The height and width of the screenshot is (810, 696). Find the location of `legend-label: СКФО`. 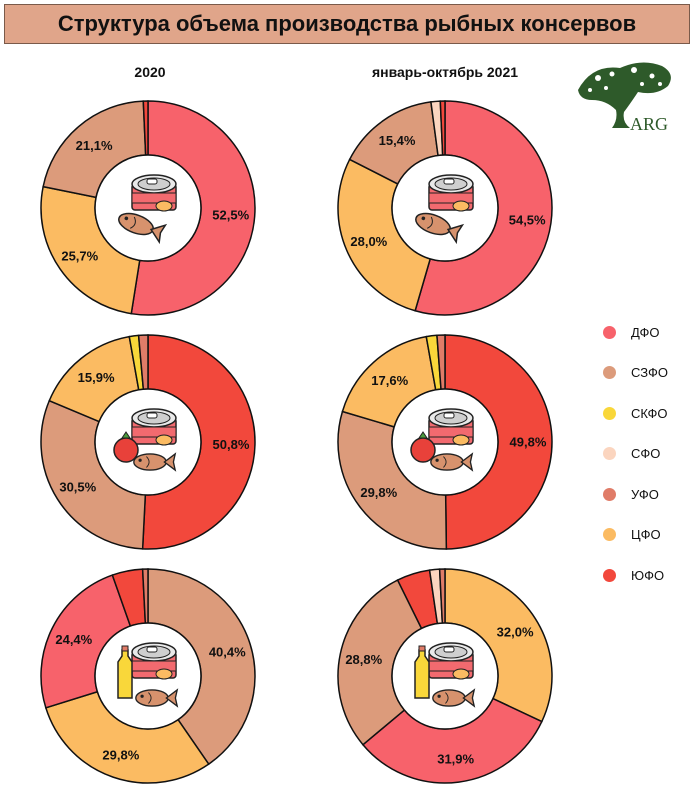

legend-label: СКФО is located at coordinates (649, 413).